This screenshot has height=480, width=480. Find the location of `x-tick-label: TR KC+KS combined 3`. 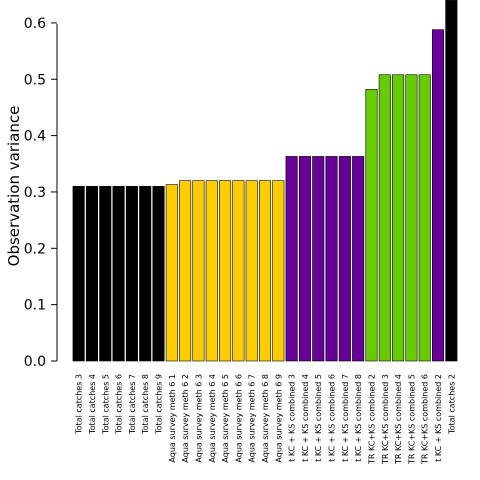

x-tick-label: TR KC+KS combined 3 is located at coordinates (385, 419).